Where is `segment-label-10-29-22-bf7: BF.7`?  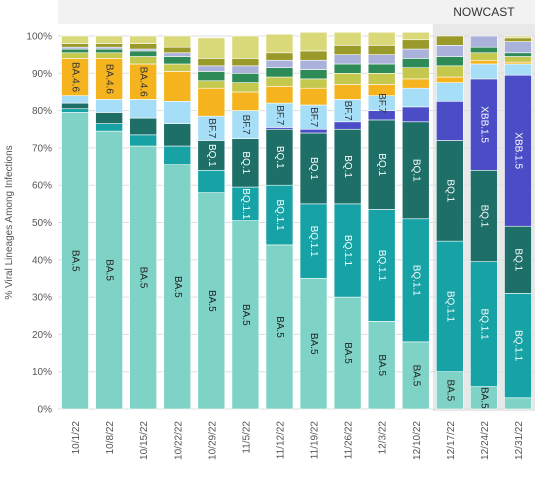 segment-label-10-29-22-bf7: BF.7 is located at coordinates (211, 128).